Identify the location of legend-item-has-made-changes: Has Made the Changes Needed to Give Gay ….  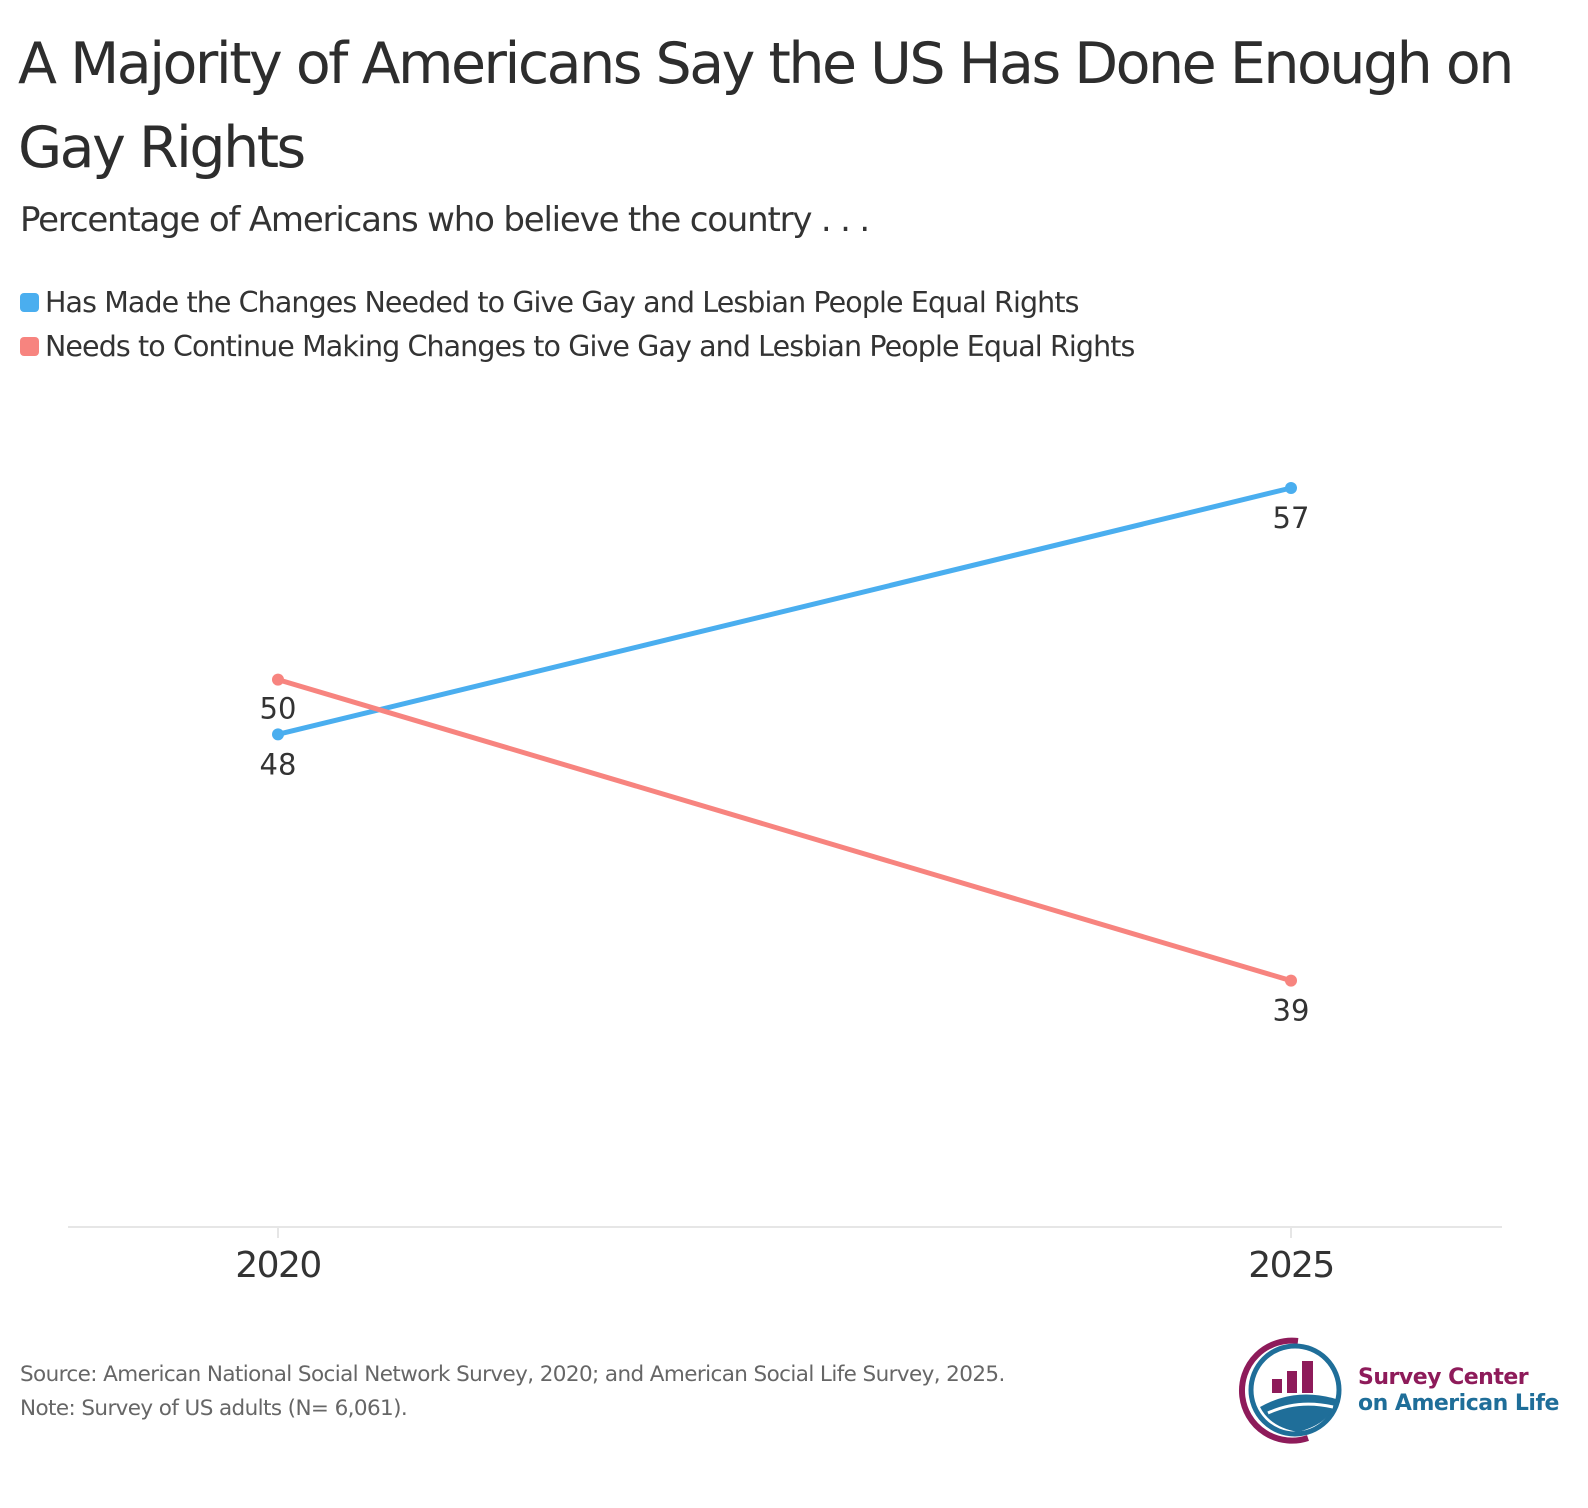
(577, 302).